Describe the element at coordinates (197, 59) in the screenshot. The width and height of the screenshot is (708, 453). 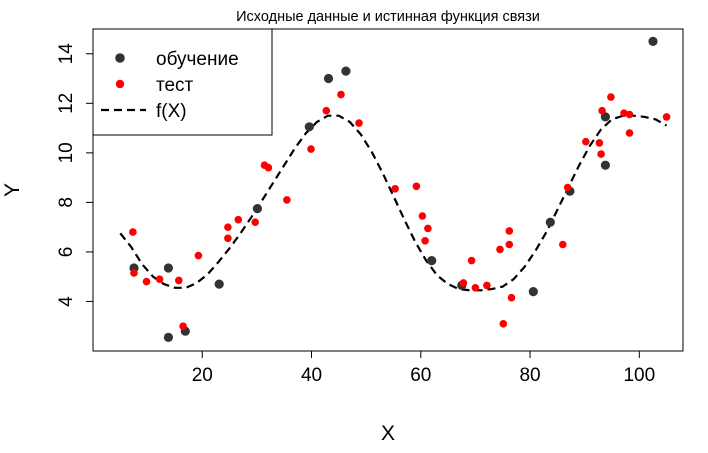
I see `legend-label: обучение` at that location.